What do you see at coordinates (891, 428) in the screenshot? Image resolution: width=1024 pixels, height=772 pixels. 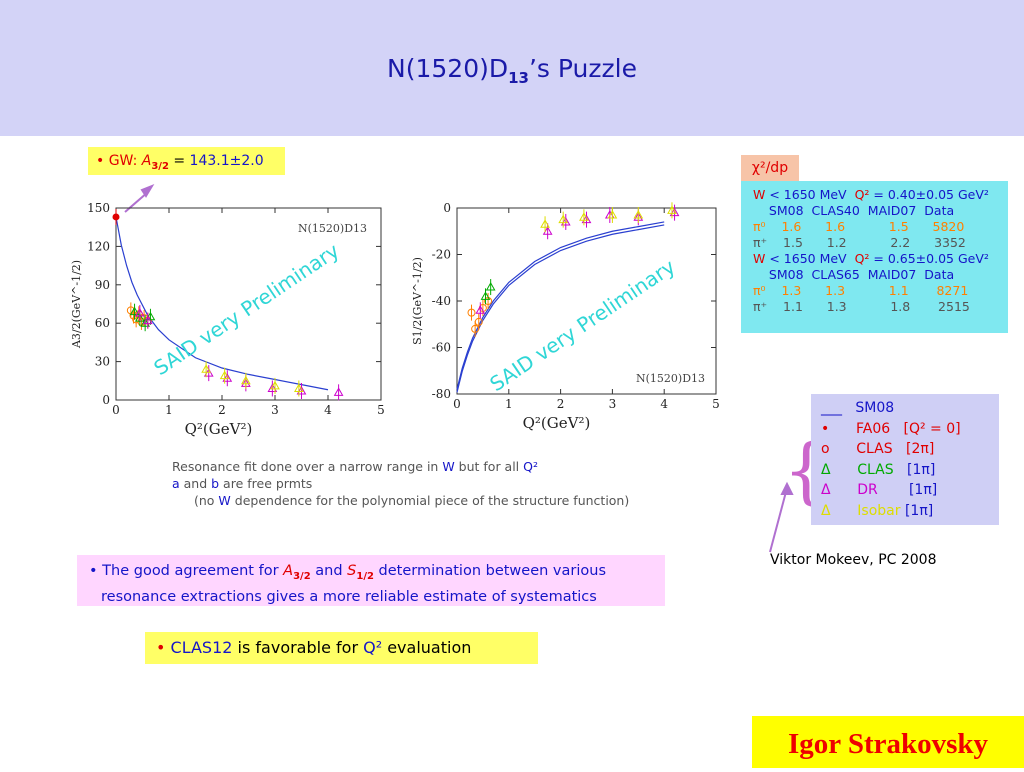 I see `legend-item-fa06: • FA06 [Q² = 0]` at bounding box center [891, 428].